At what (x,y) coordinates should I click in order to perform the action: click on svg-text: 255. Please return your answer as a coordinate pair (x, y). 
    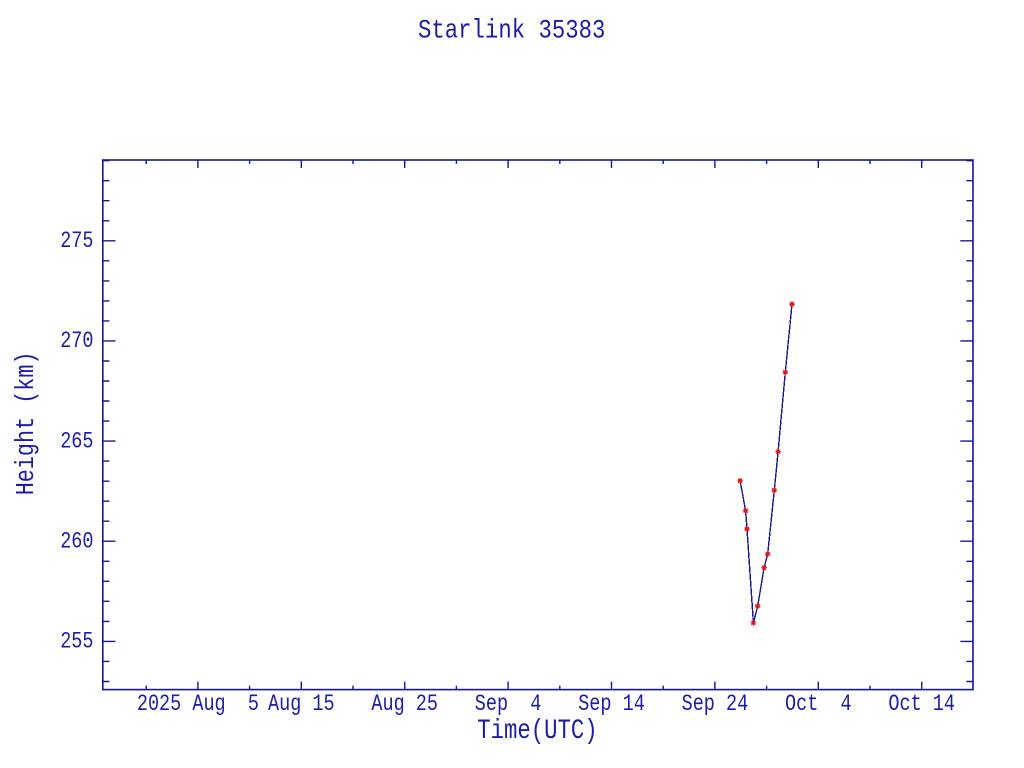
    Looking at the image, I should click on (76, 642).